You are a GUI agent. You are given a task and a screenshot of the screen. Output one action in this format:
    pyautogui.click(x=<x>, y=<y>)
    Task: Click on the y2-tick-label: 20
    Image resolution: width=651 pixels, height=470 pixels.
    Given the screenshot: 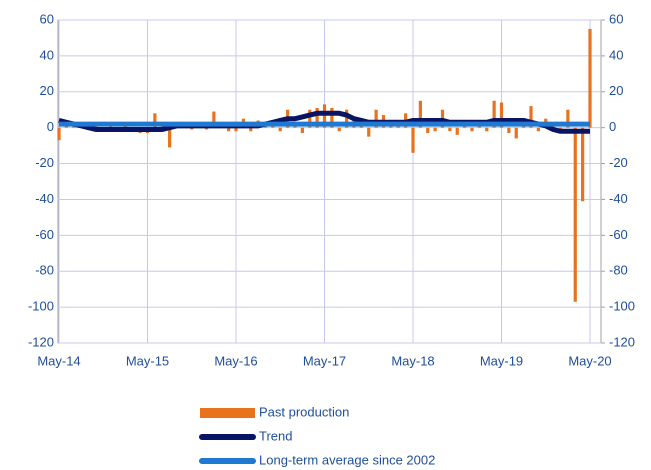 What is the action you would take?
    pyautogui.click(x=616, y=90)
    